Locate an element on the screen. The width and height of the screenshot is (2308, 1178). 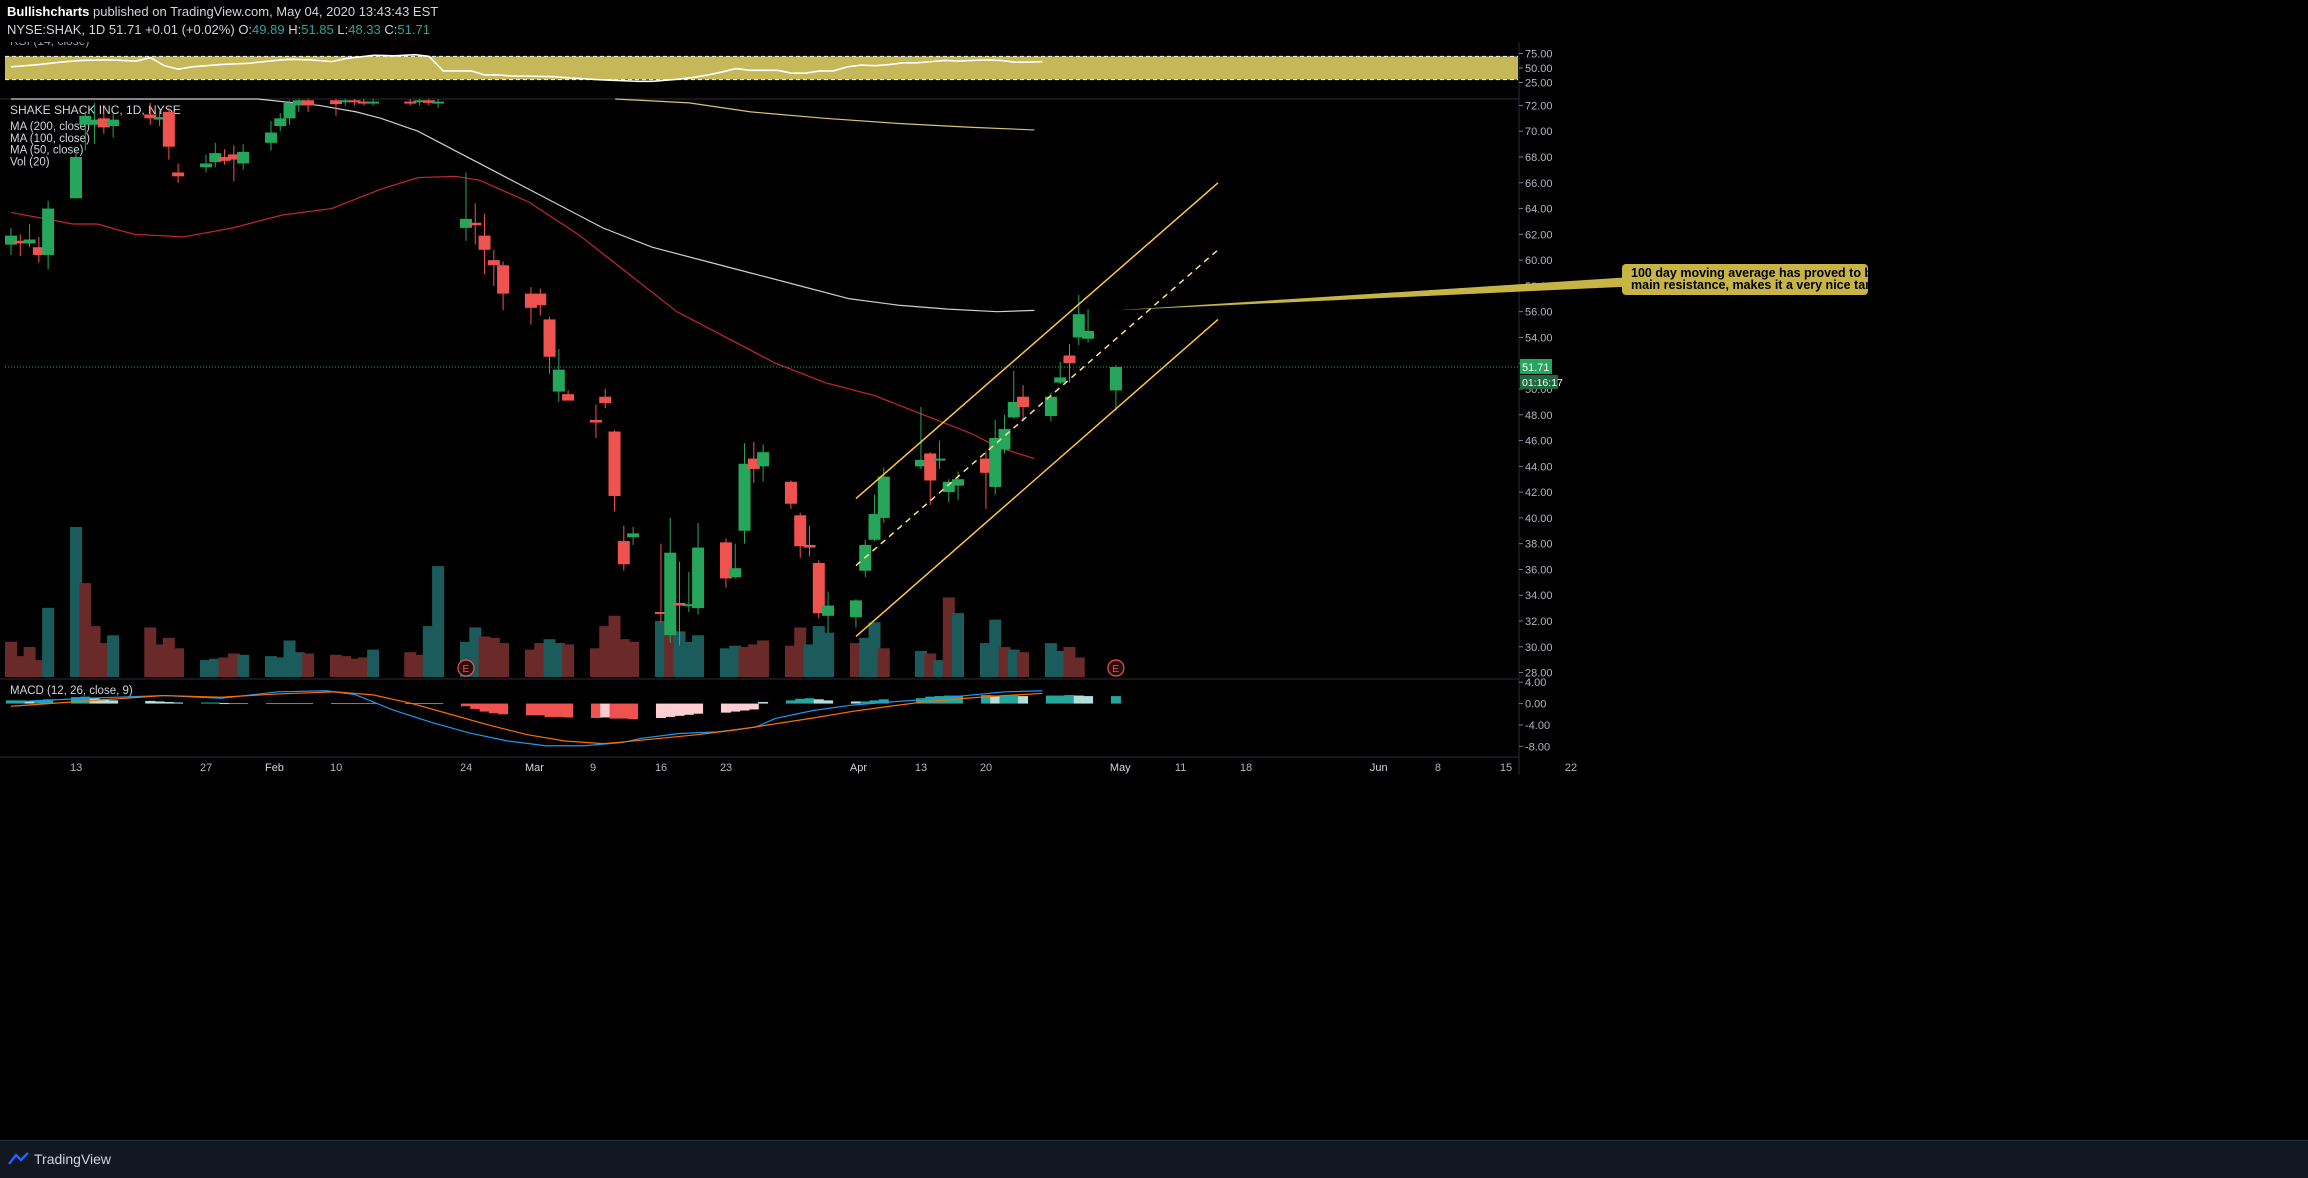
y-tick-label: 44.00 is located at coordinates (1539, 467).